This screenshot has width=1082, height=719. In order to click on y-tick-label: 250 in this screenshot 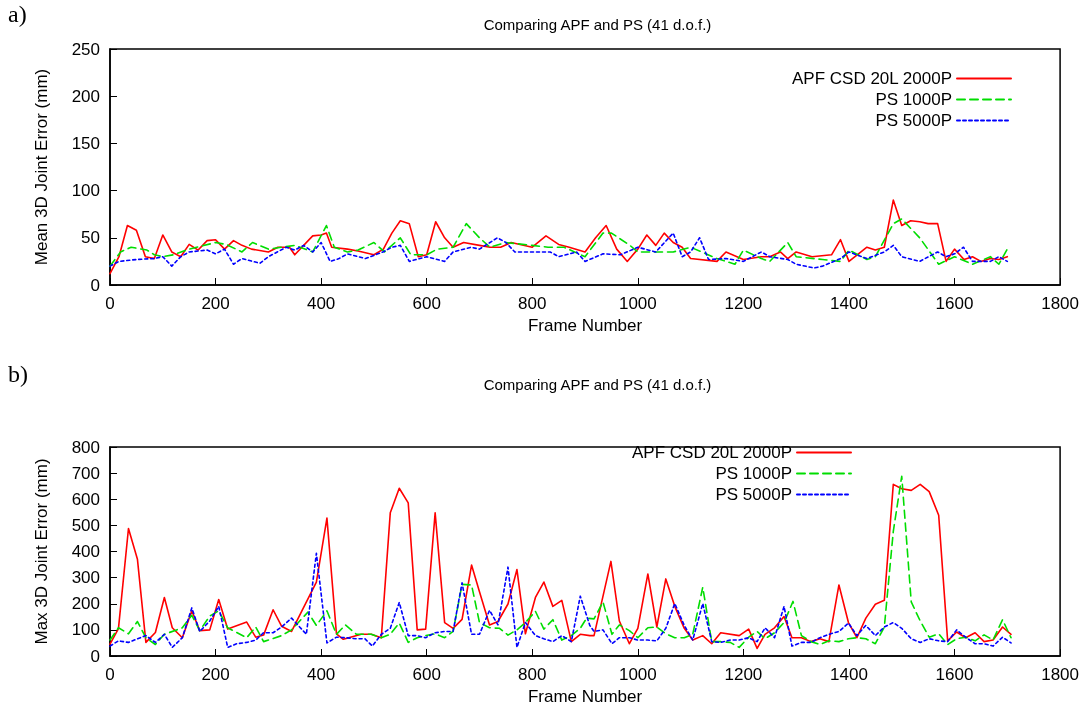, I will do `click(85, 49)`.